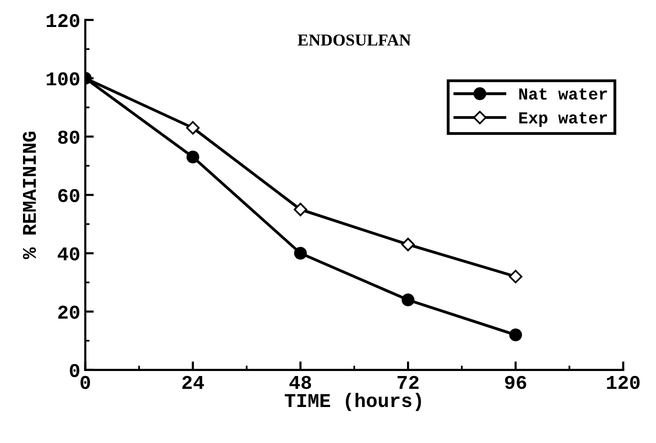 This screenshot has height=443, width=656. Describe the element at coordinates (63, 21) in the screenshot. I see `y-tick-label: 120` at that location.